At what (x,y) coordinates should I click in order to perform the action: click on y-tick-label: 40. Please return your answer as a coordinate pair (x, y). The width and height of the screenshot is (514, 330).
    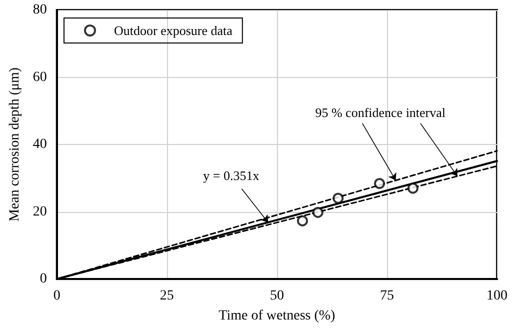
    Looking at the image, I should click on (39, 144).